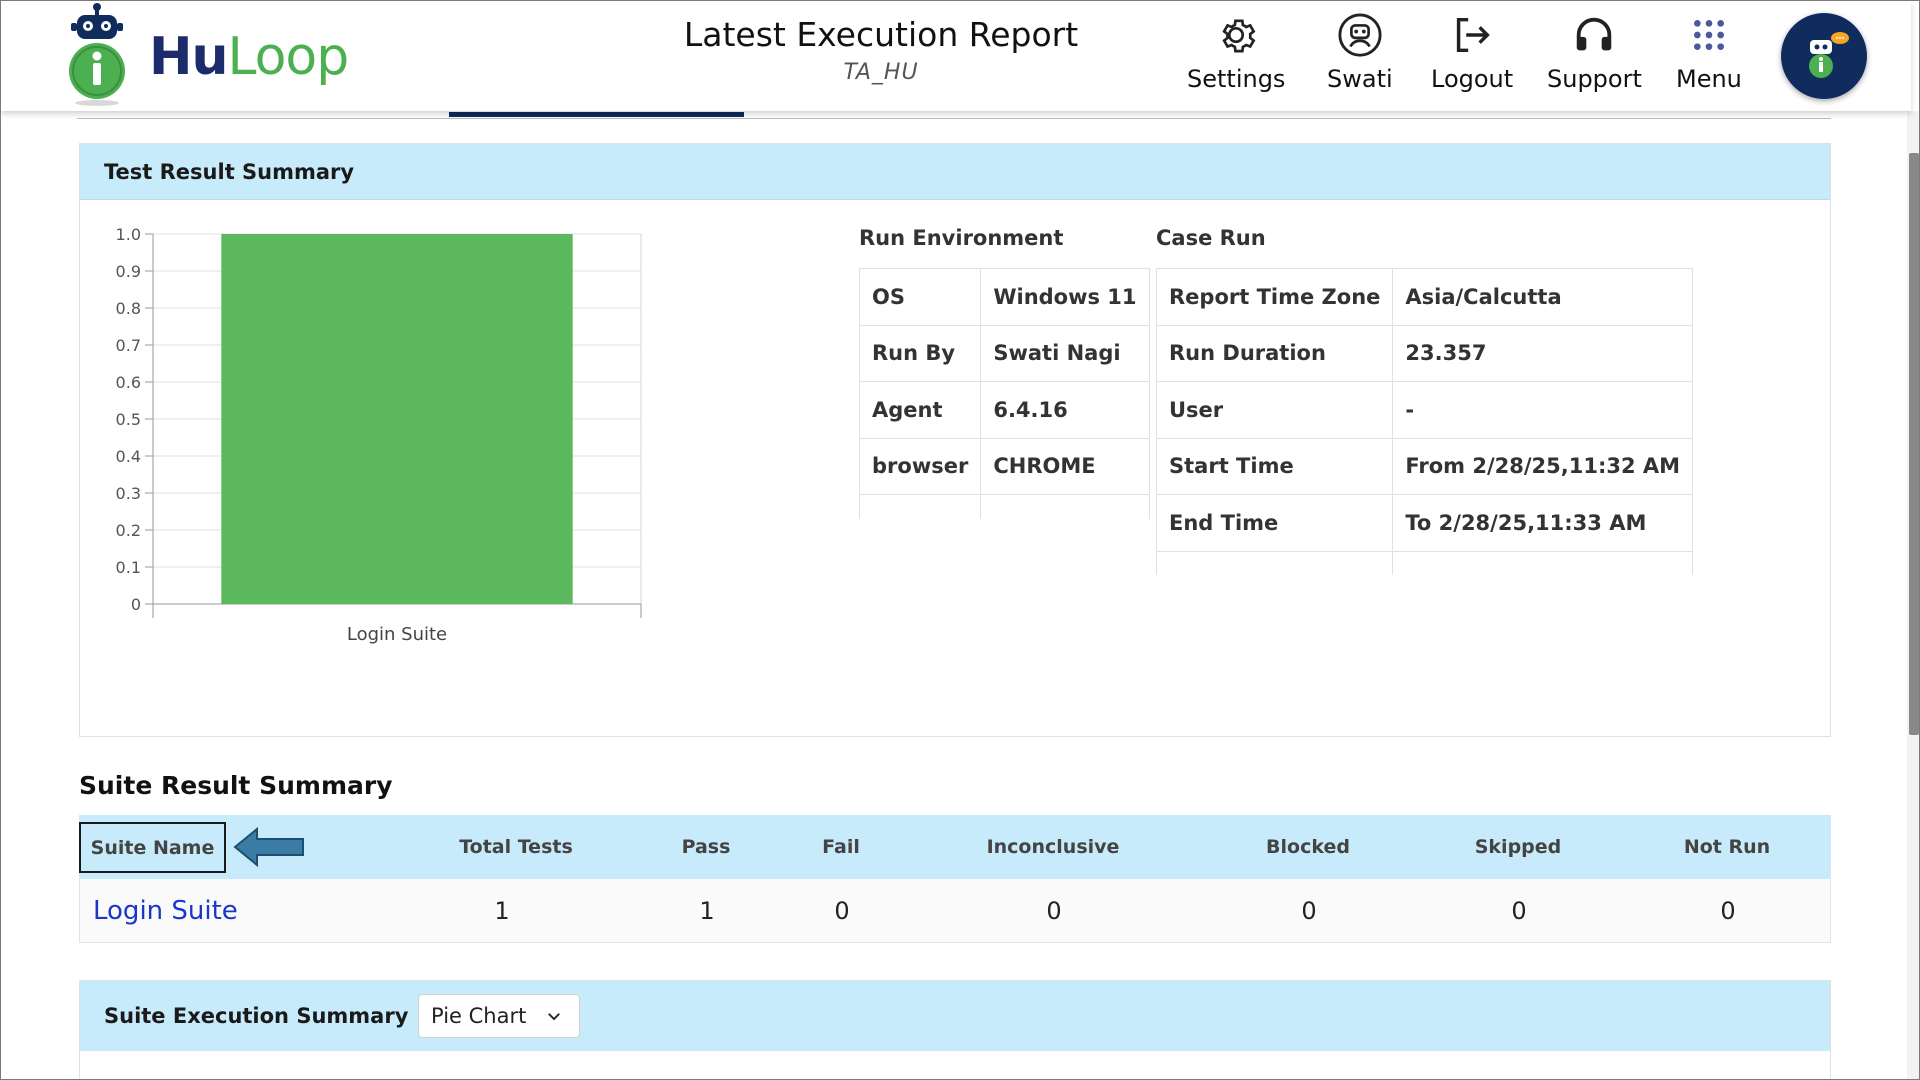  I want to click on env-value: Windows 11, so click(1065, 297).